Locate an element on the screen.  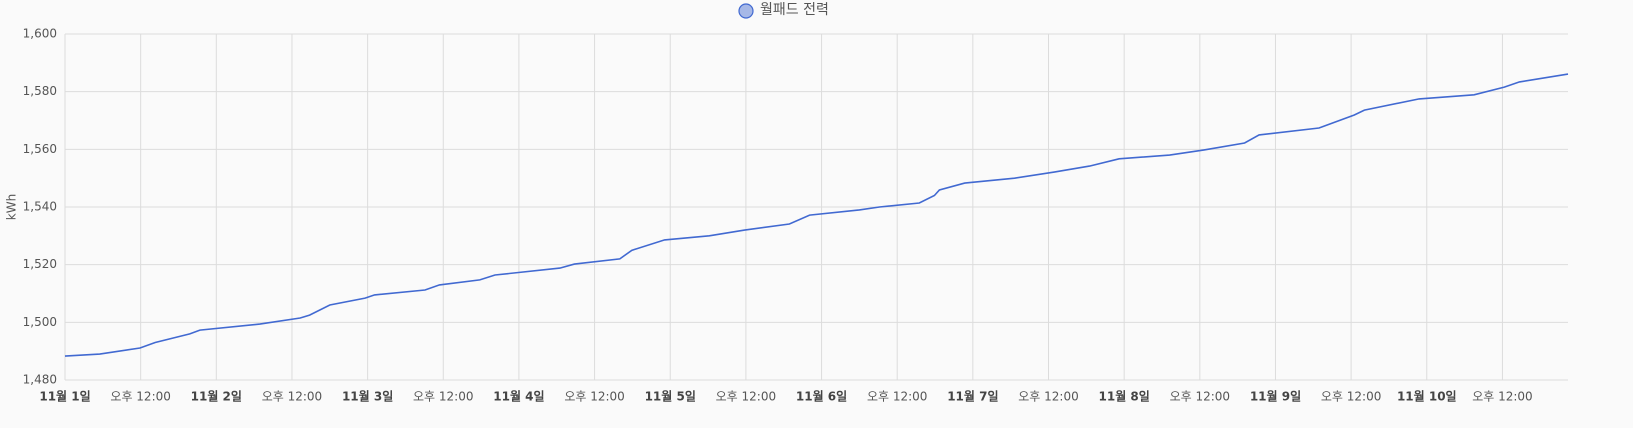
x-tick-label: 11월 8일 is located at coordinates (1124, 396).